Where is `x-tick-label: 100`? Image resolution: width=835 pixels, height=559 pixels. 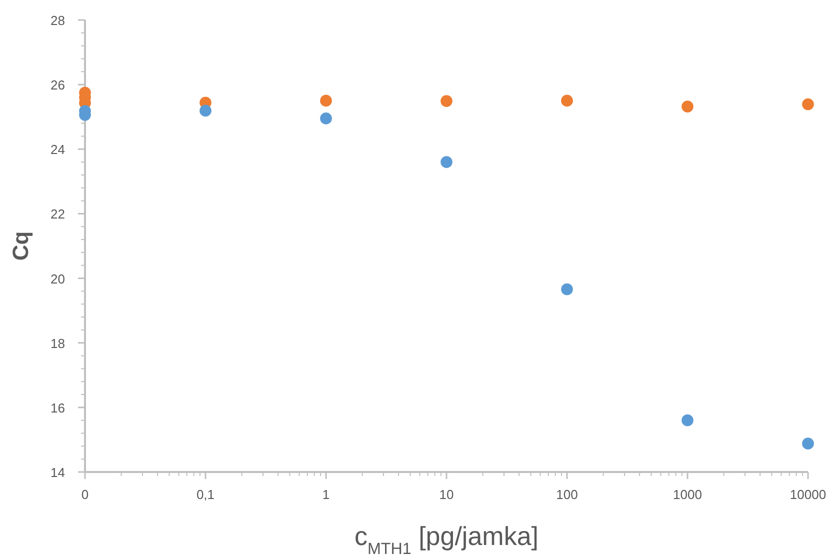 x-tick-label: 100 is located at coordinates (567, 494).